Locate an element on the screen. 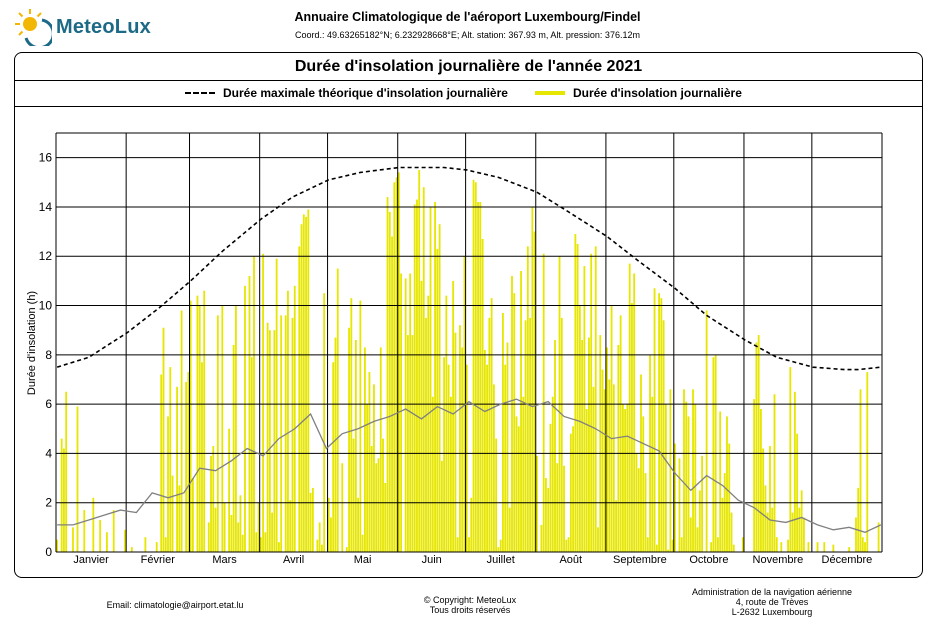  month-label: Mars is located at coordinates (224, 560).